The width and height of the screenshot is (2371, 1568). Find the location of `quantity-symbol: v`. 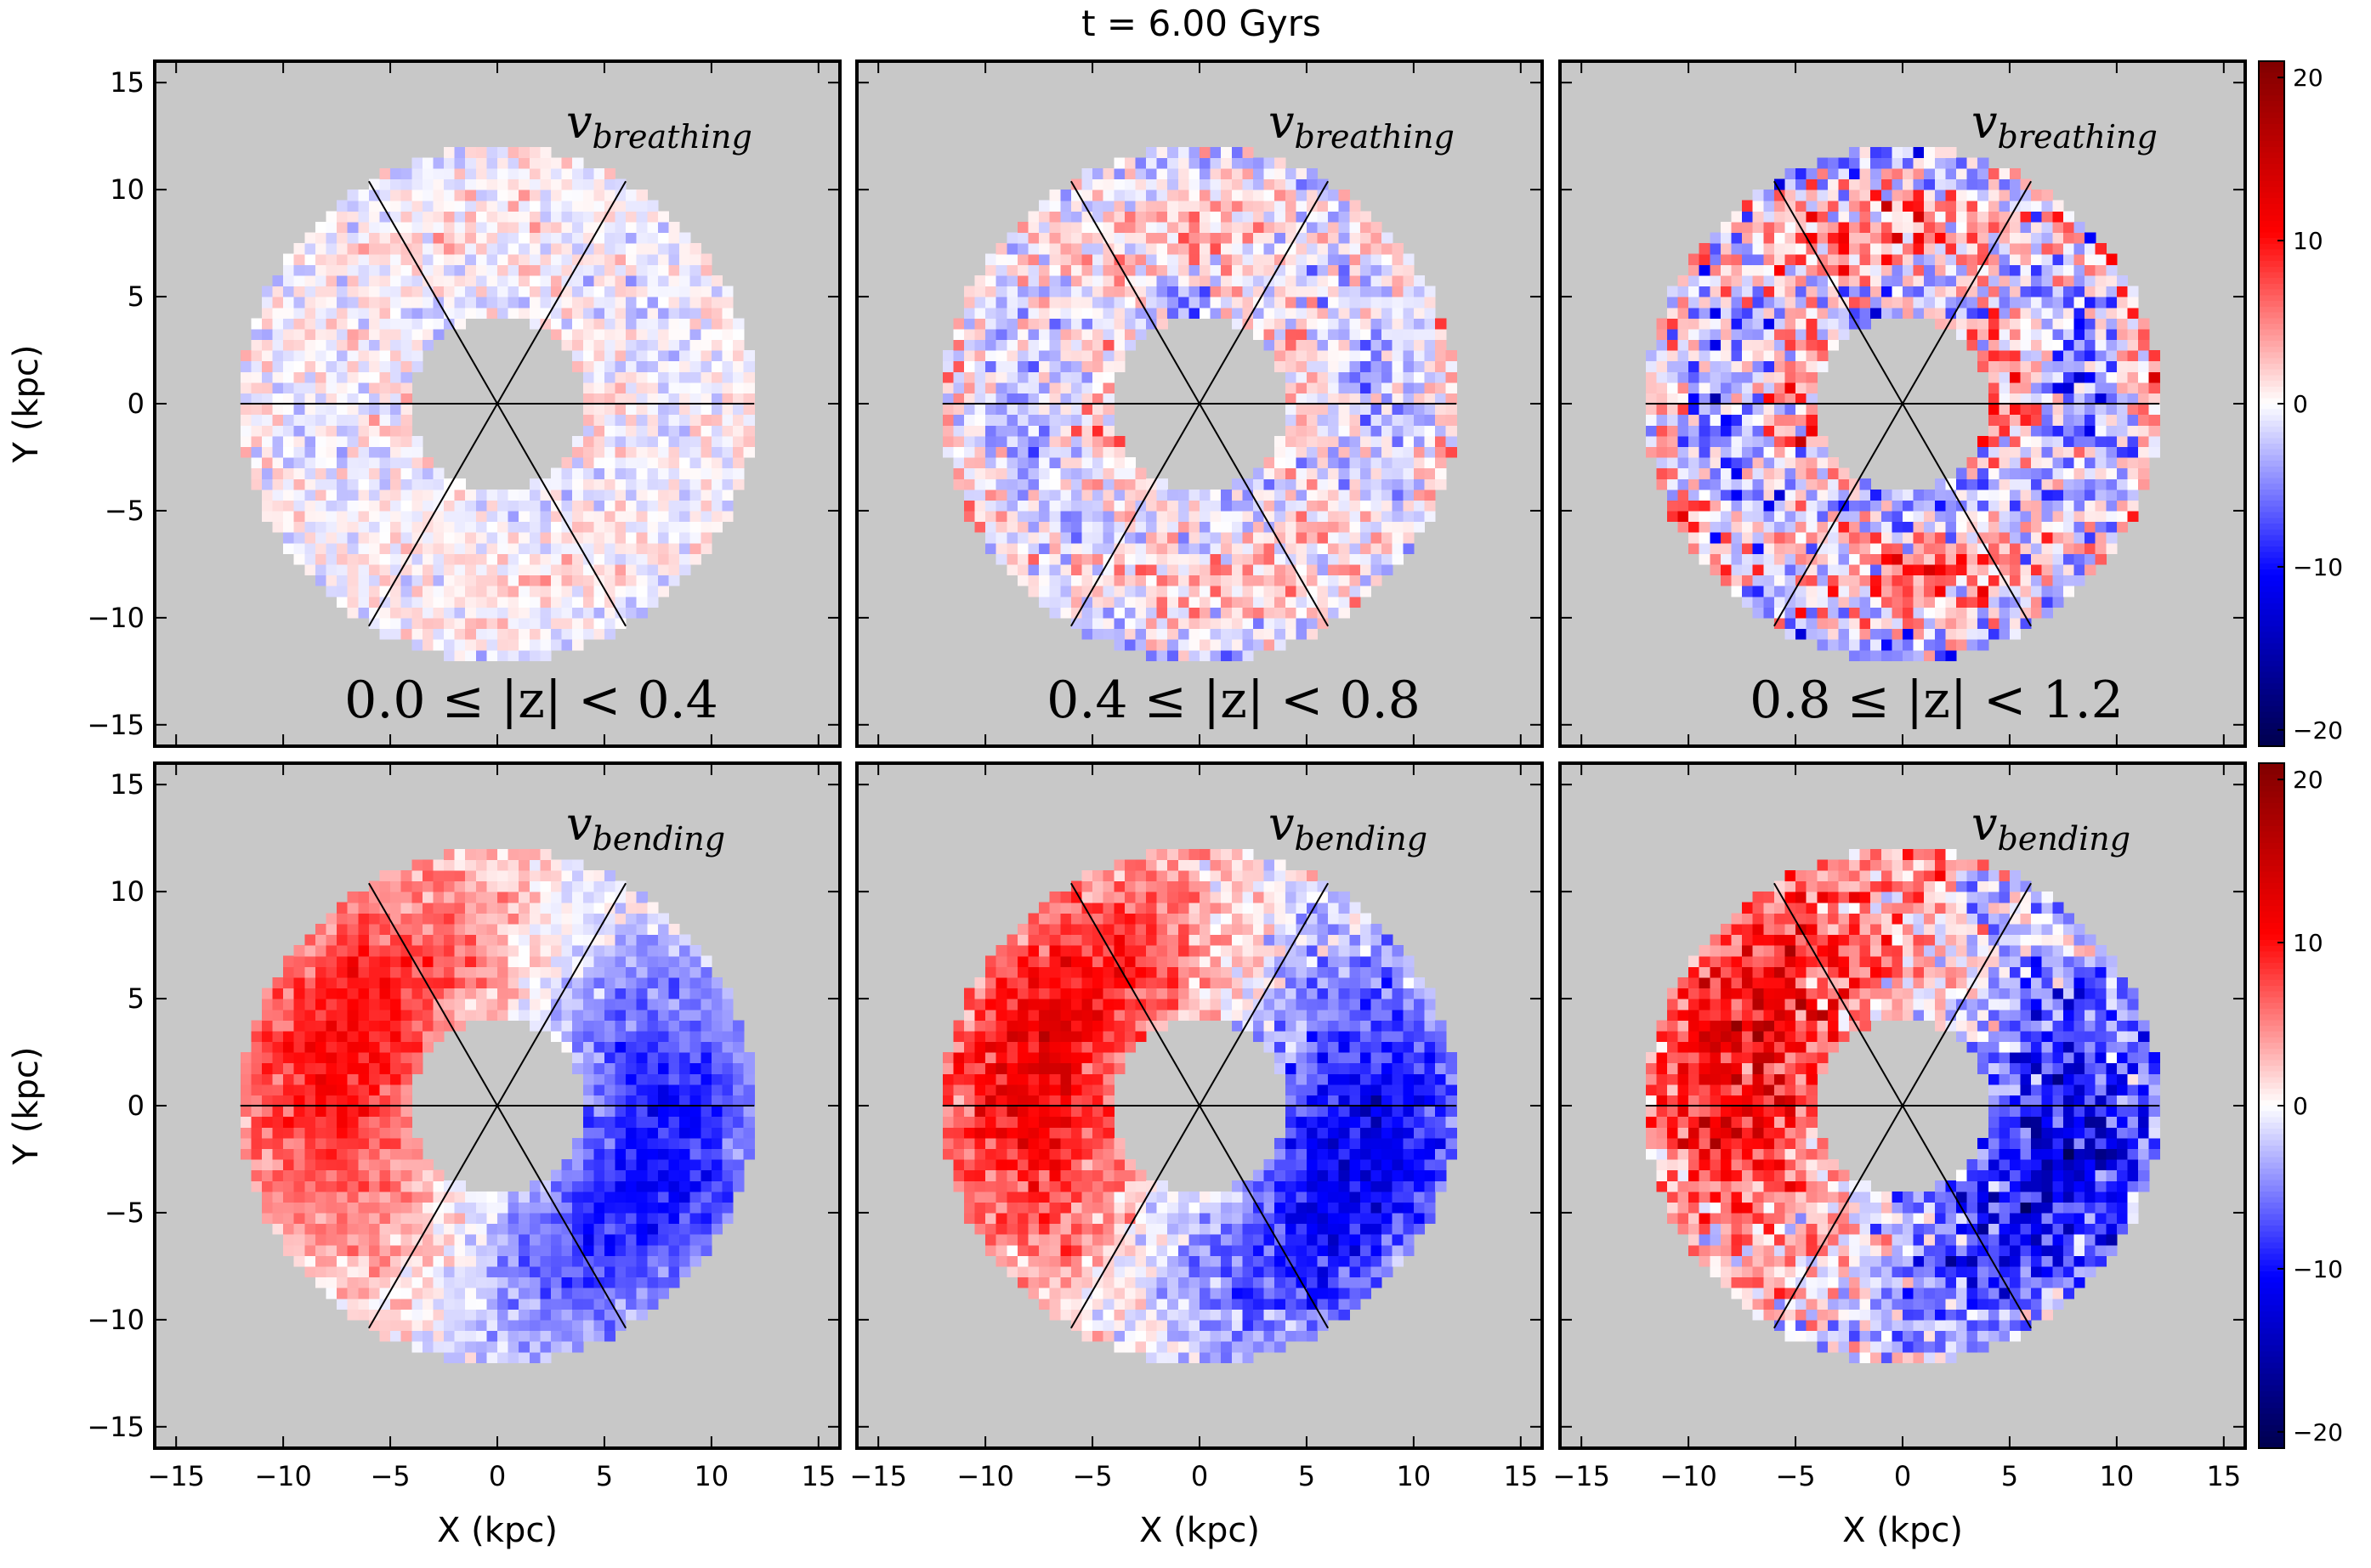

quantity-symbol: v is located at coordinates (1281, 122).